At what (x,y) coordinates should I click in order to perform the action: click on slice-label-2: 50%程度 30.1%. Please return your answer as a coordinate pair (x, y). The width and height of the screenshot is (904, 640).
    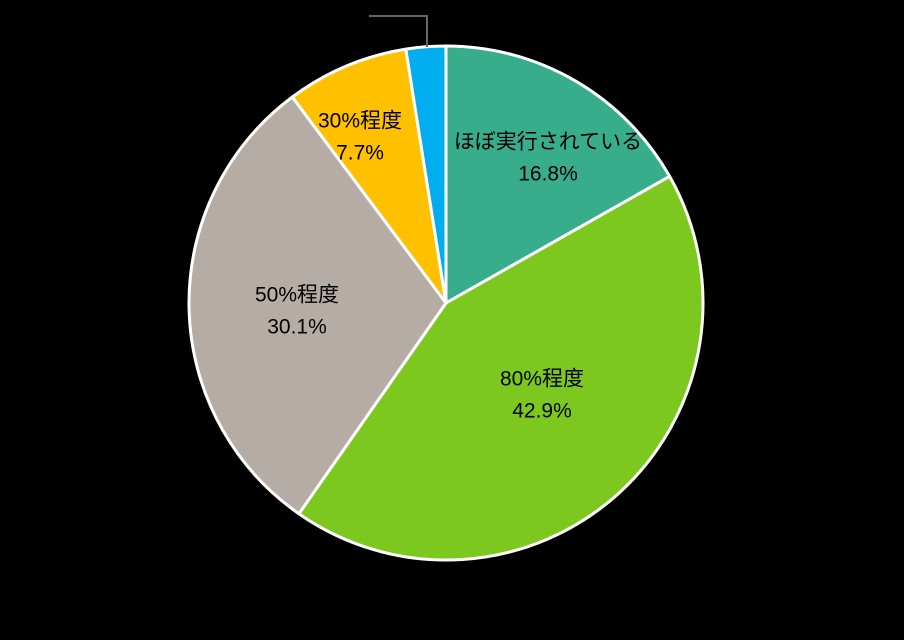
    Looking at the image, I should click on (297, 310).